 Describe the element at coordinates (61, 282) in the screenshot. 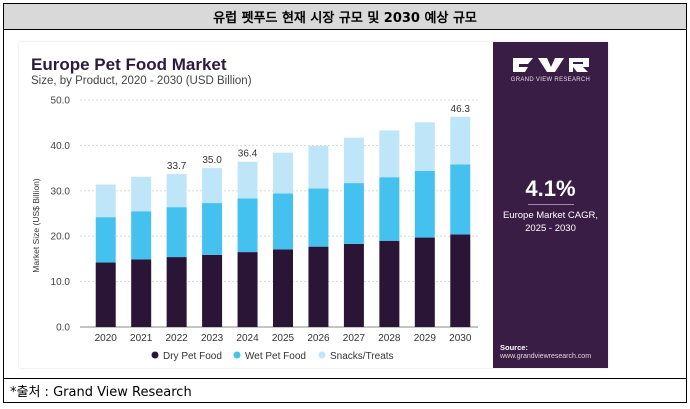

I see `y-tick-label: 10.0` at that location.